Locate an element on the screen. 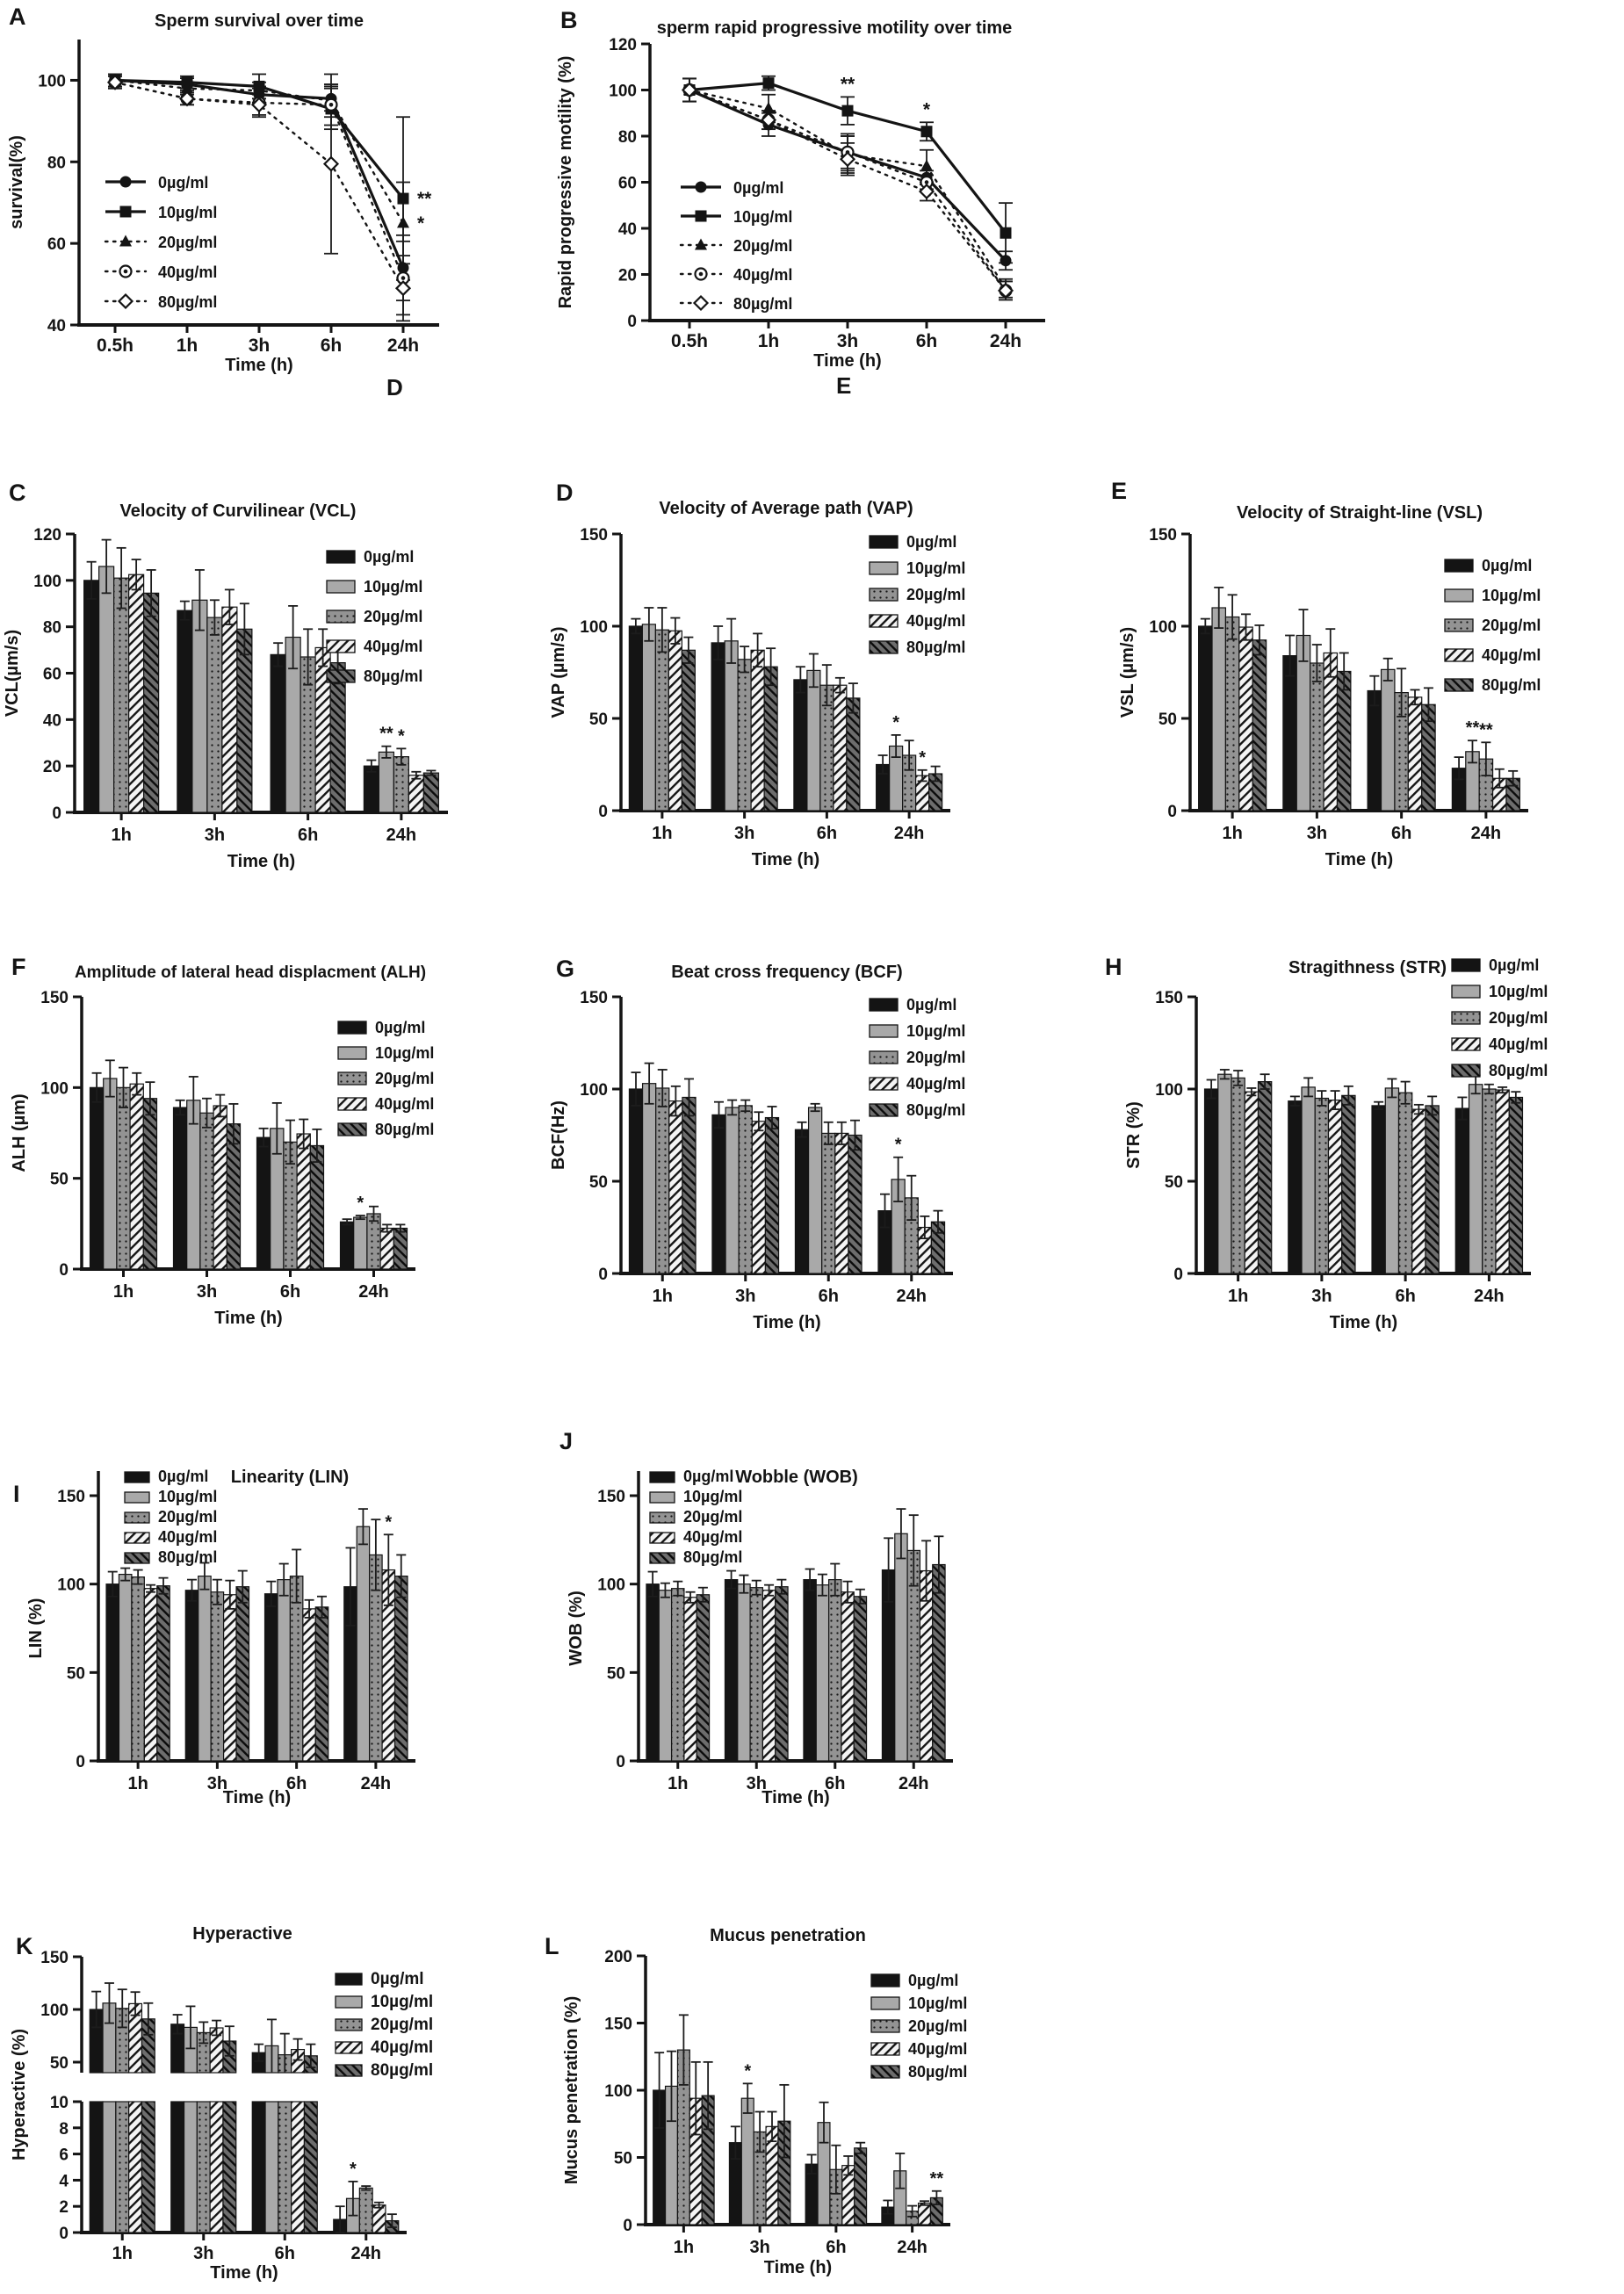 The height and width of the screenshot is (2294, 1624). y-axis-title: survival(%) is located at coordinates (17, 182).